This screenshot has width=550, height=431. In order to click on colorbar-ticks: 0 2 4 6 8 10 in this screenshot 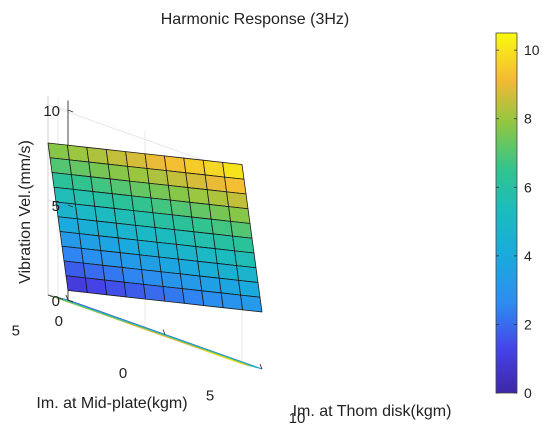, I will do `click(518, 221)`.